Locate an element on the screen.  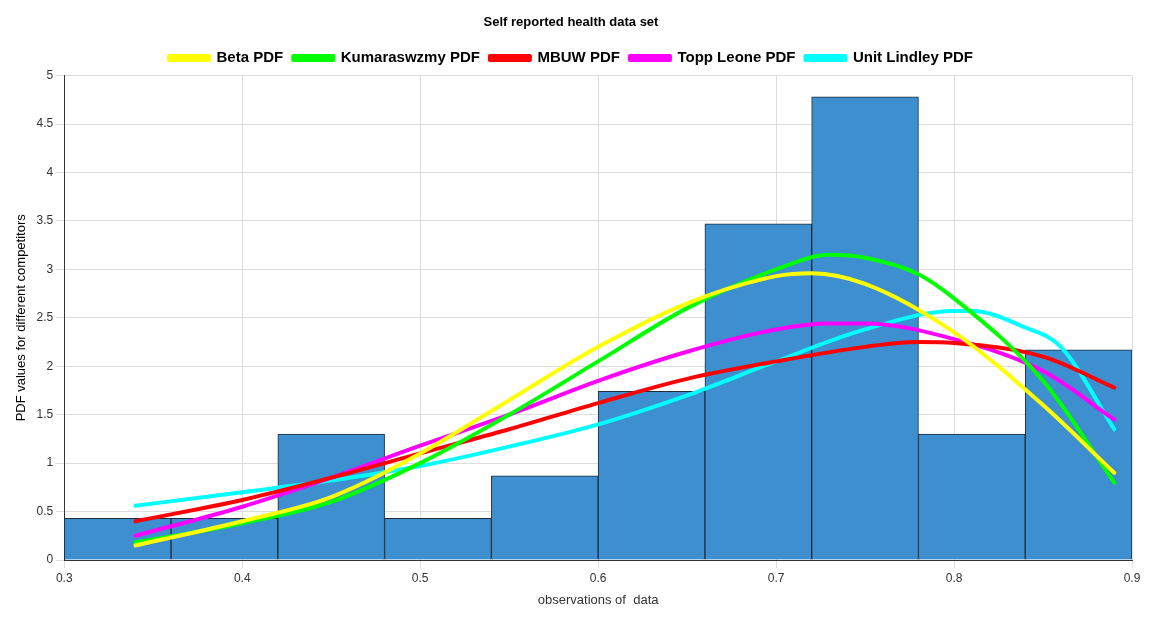
y-tick-label: 0.5 is located at coordinates (45, 510).